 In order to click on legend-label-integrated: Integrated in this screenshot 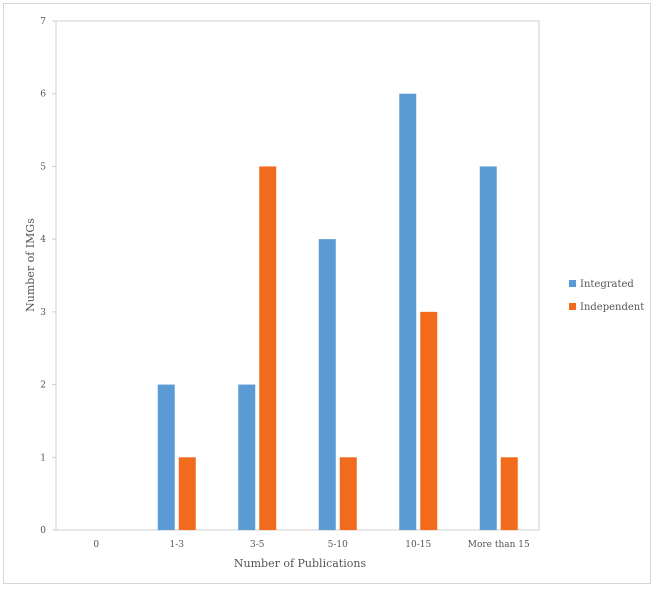, I will do `click(607, 284)`.